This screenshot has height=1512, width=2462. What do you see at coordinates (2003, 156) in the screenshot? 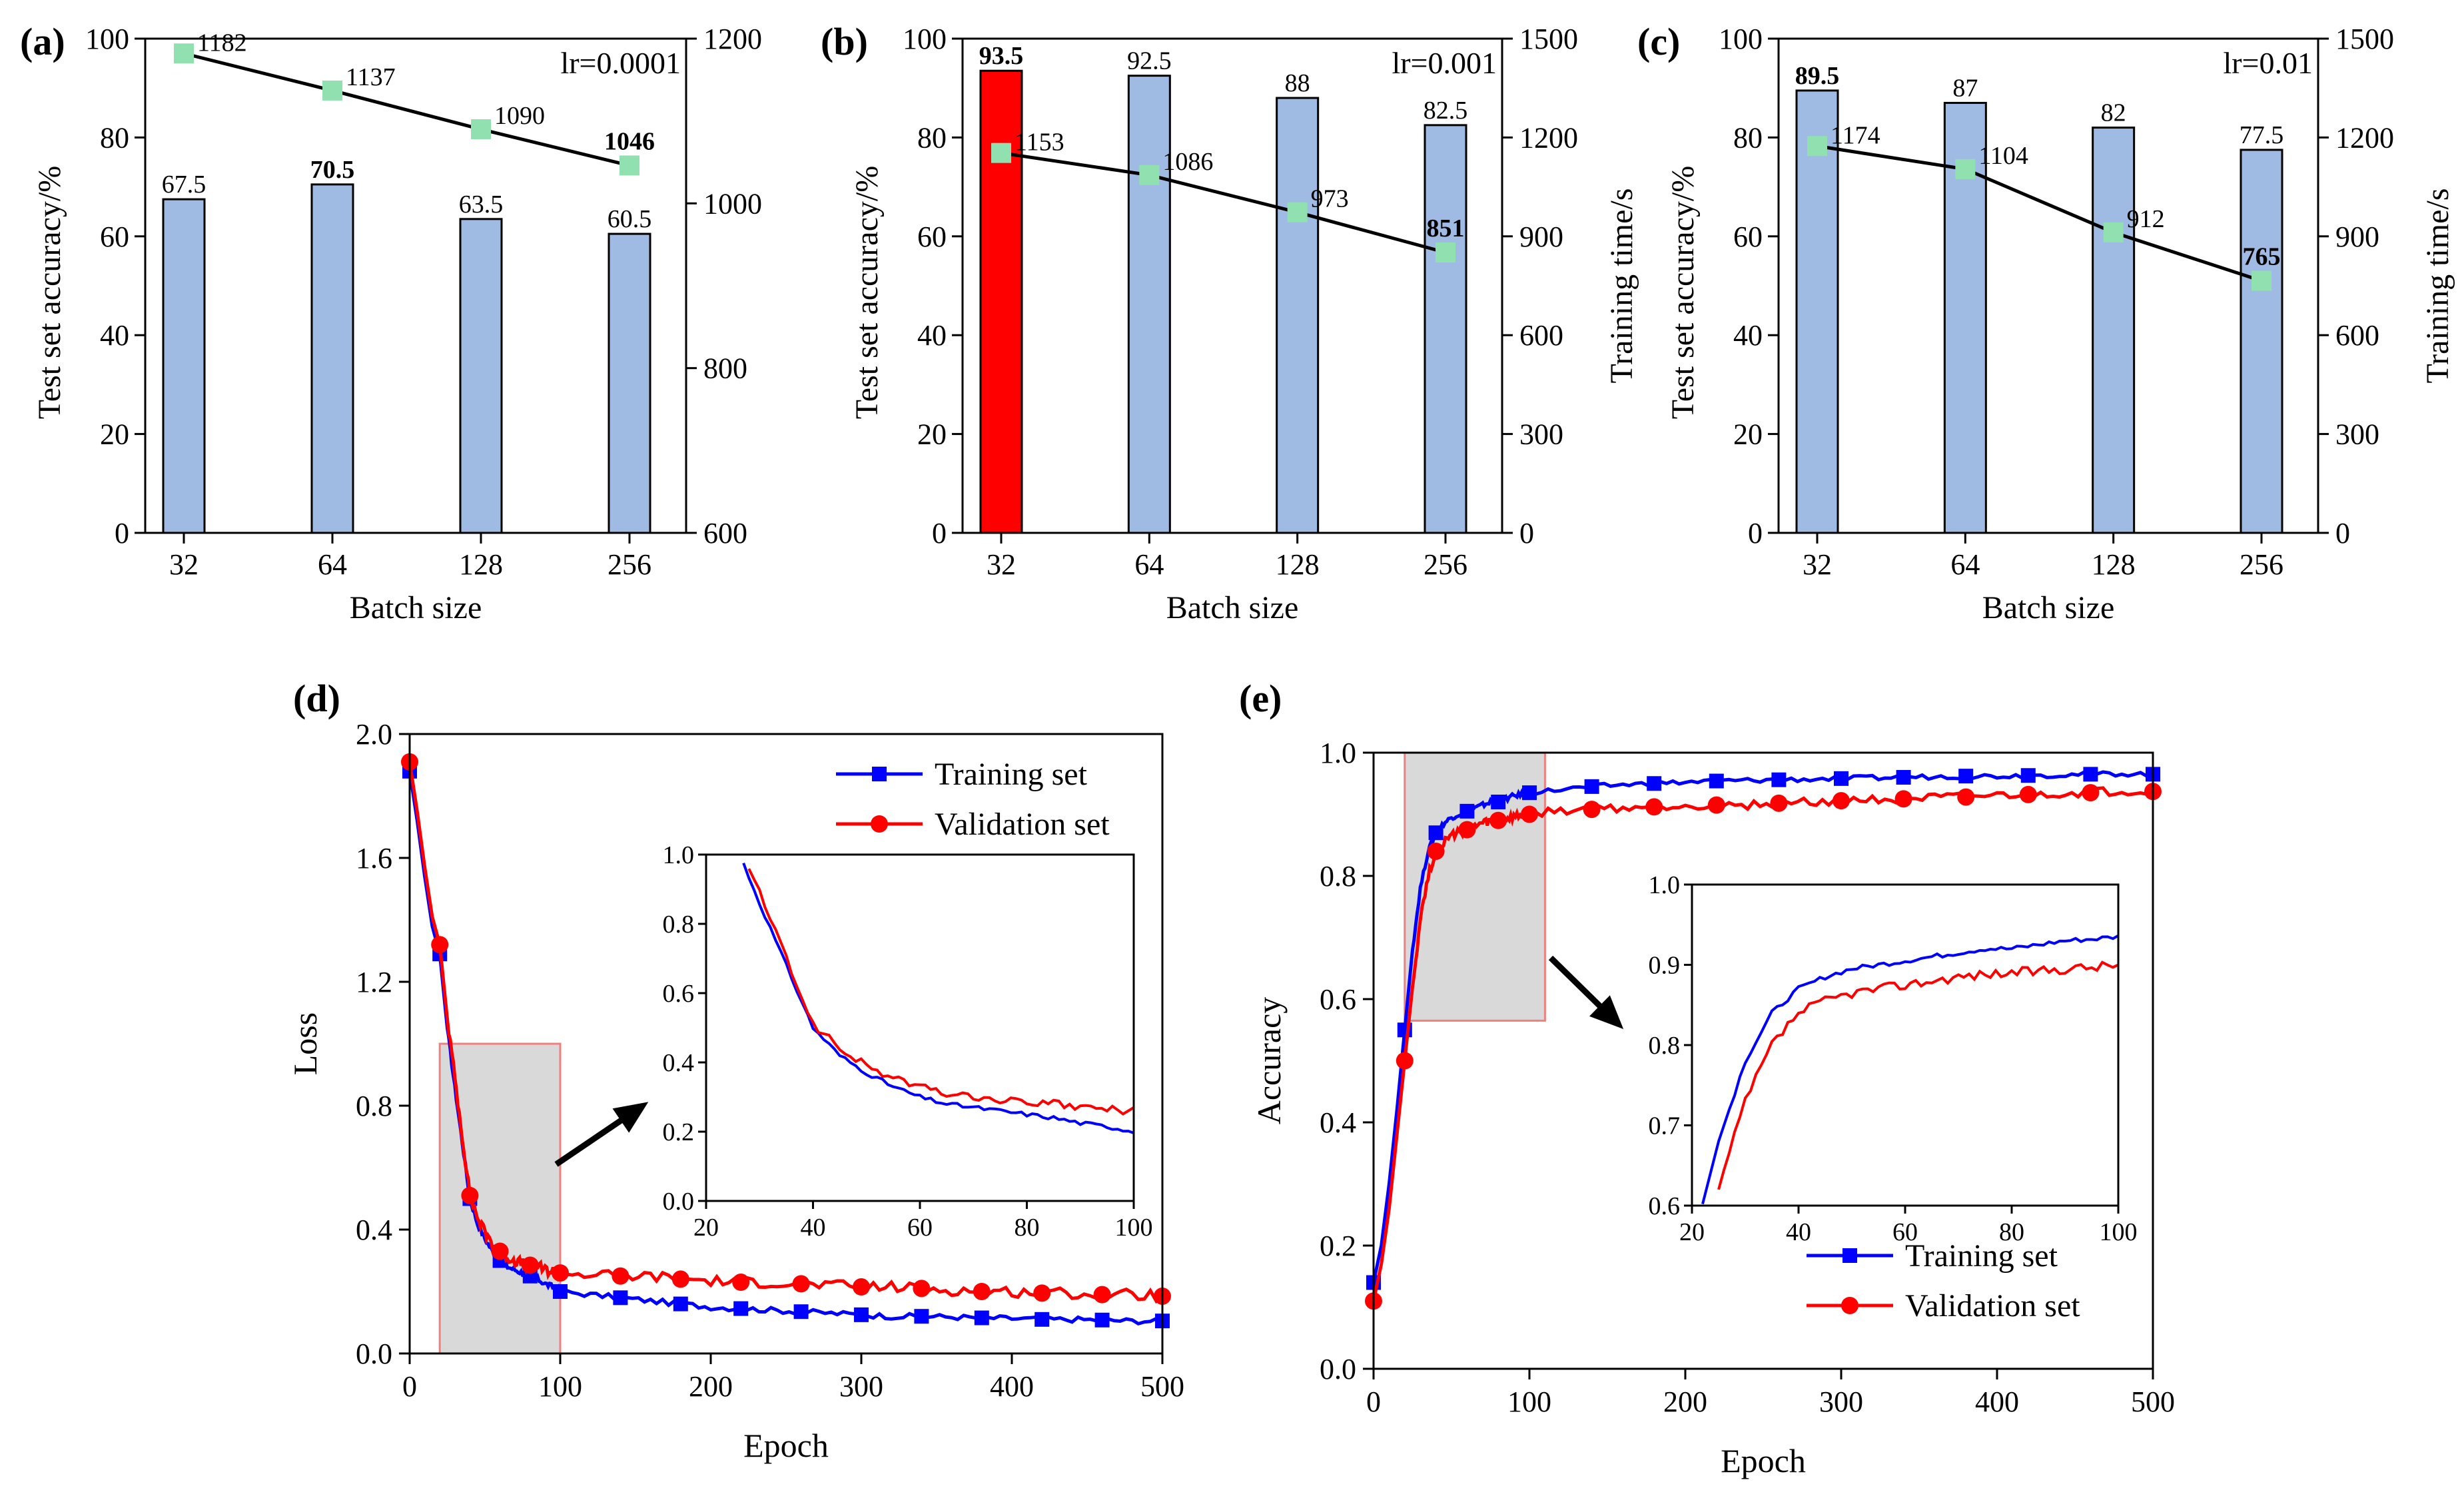
I see `training-time-label: 1104` at bounding box center [2003, 156].